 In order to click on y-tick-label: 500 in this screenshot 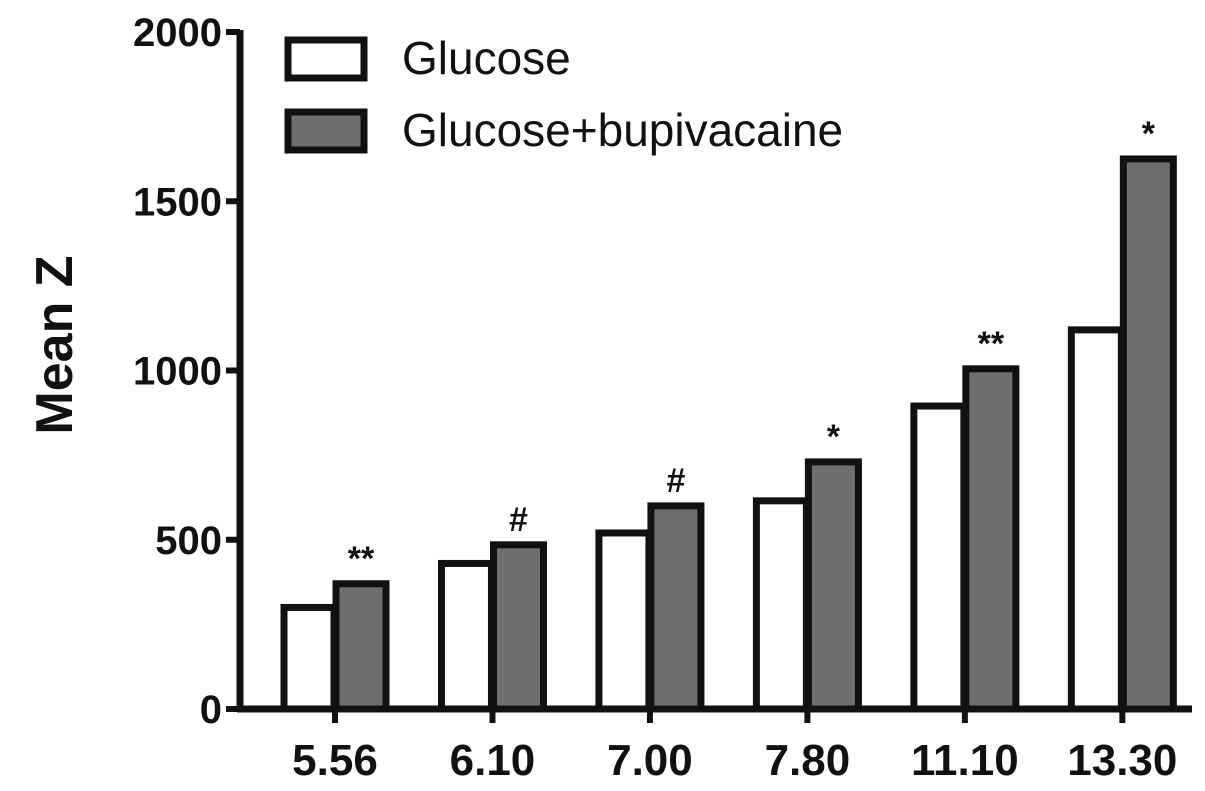, I will do `click(188, 541)`.